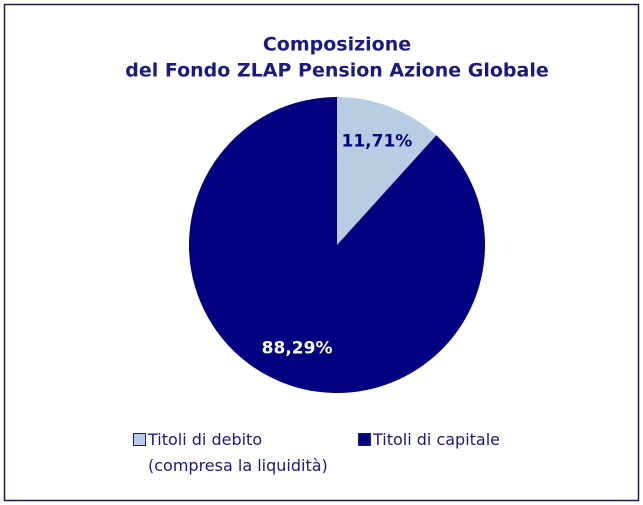 The height and width of the screenshot is (505, 643). I want to click on chart-title: del Fondo ZLAP Pension Azione Globale, so click(337, 71).